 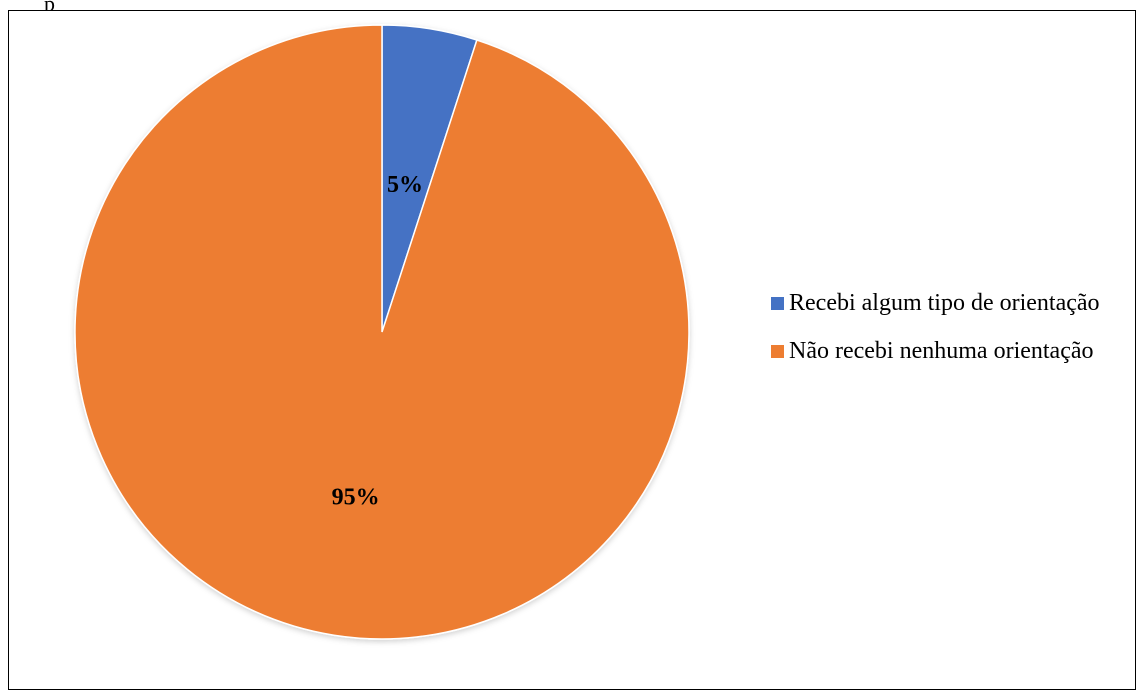 I want to click on legend-item-no-guidance: Não recebi nenhuma orientação, so click(x=935, y=351).